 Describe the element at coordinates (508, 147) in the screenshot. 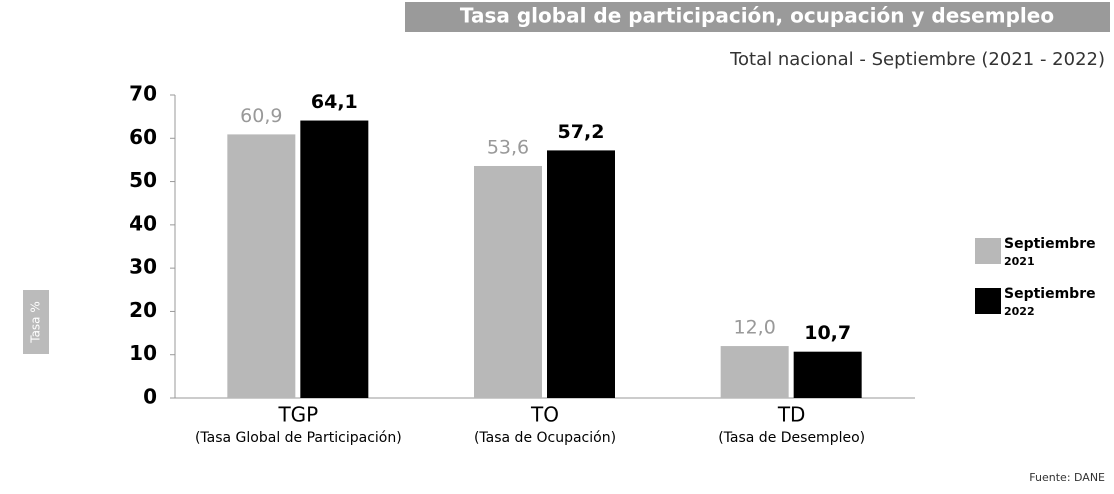

I see `value-label: 53,6` at that location.